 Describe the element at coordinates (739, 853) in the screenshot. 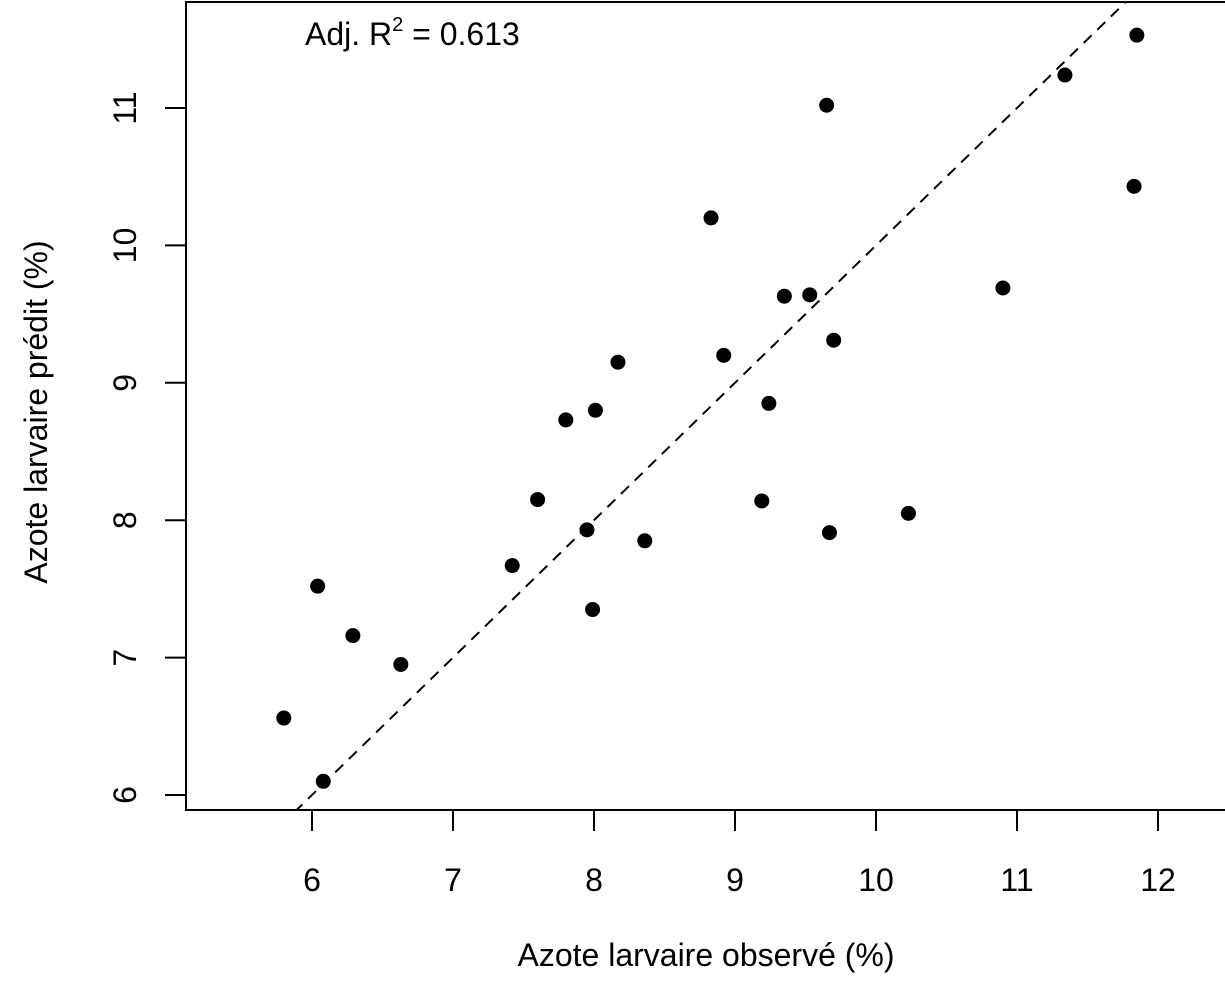

I see `x-axis: 6 7 8 9 10 11 12` at that location.